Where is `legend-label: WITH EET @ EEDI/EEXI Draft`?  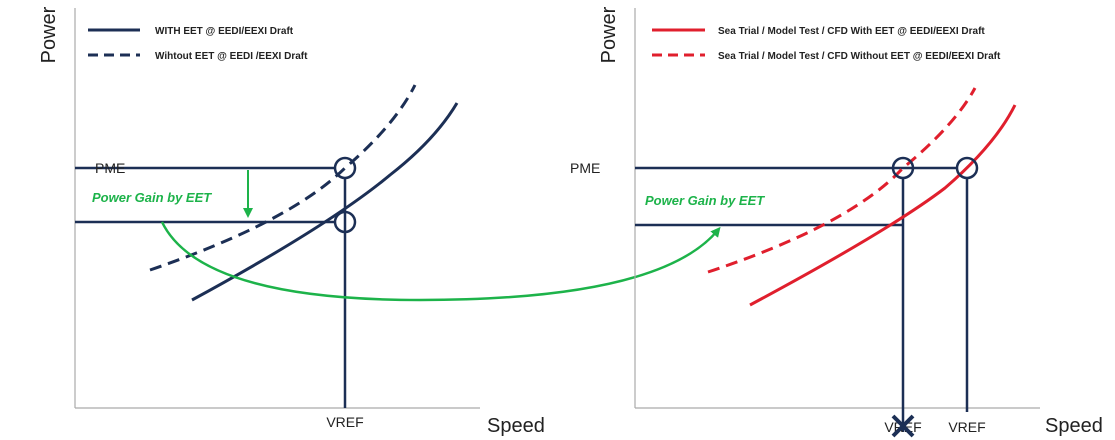 legend-label: WITH EET @ EEDI/EEXI Draft is located at coordinates (224, 31).